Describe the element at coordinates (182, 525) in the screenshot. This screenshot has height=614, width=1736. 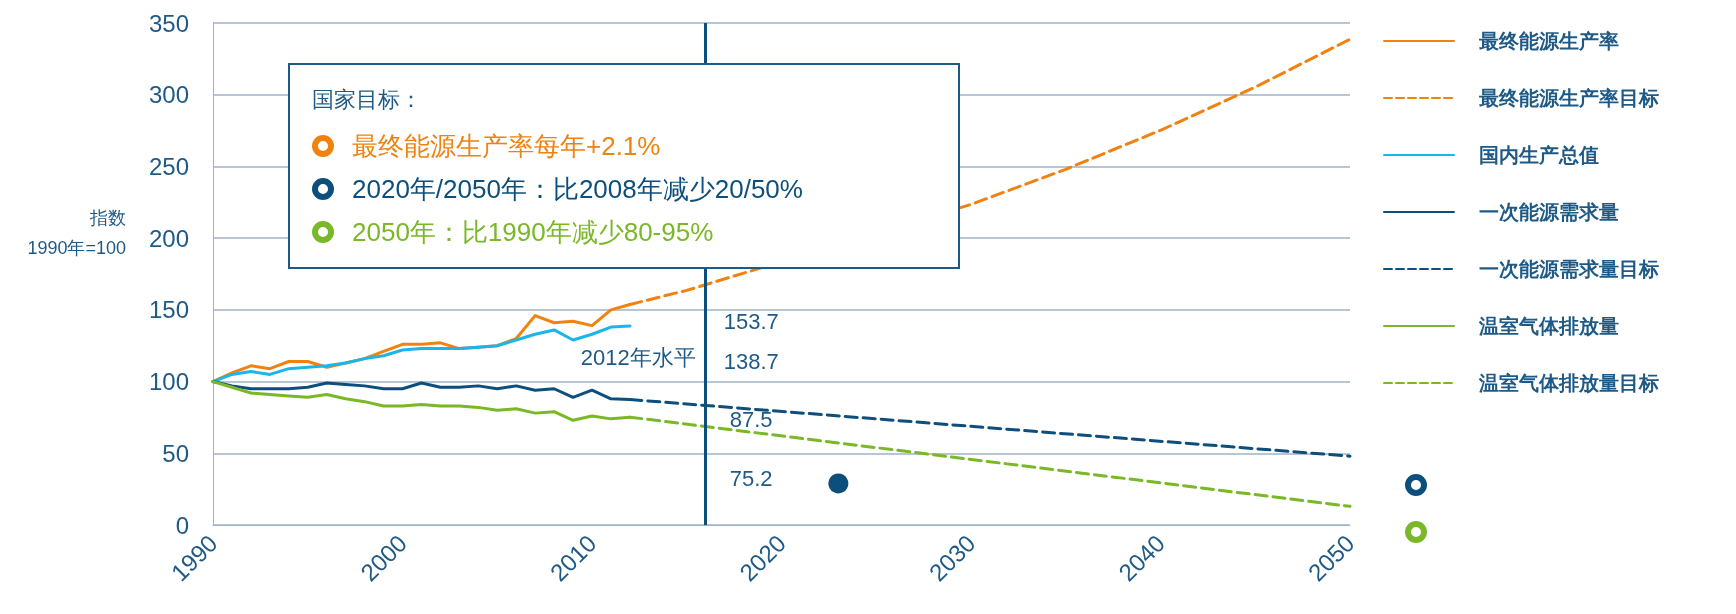
I see `y-tick-label: 0` at that location.